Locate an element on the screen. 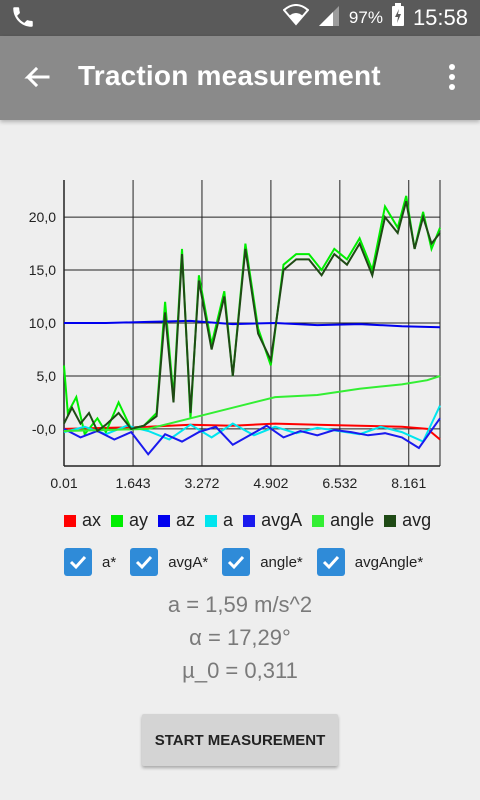 Image resolution: width=480 pixels, height=800 pixels. legend-item: ay is located at coordinates (129, 520).